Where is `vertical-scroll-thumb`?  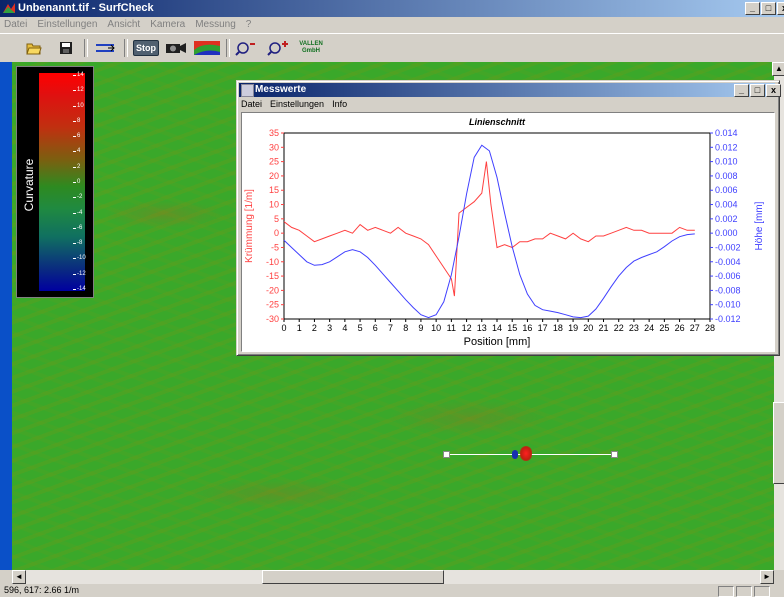 vertical-scroll-thumb is located at coordinates (778, 443).